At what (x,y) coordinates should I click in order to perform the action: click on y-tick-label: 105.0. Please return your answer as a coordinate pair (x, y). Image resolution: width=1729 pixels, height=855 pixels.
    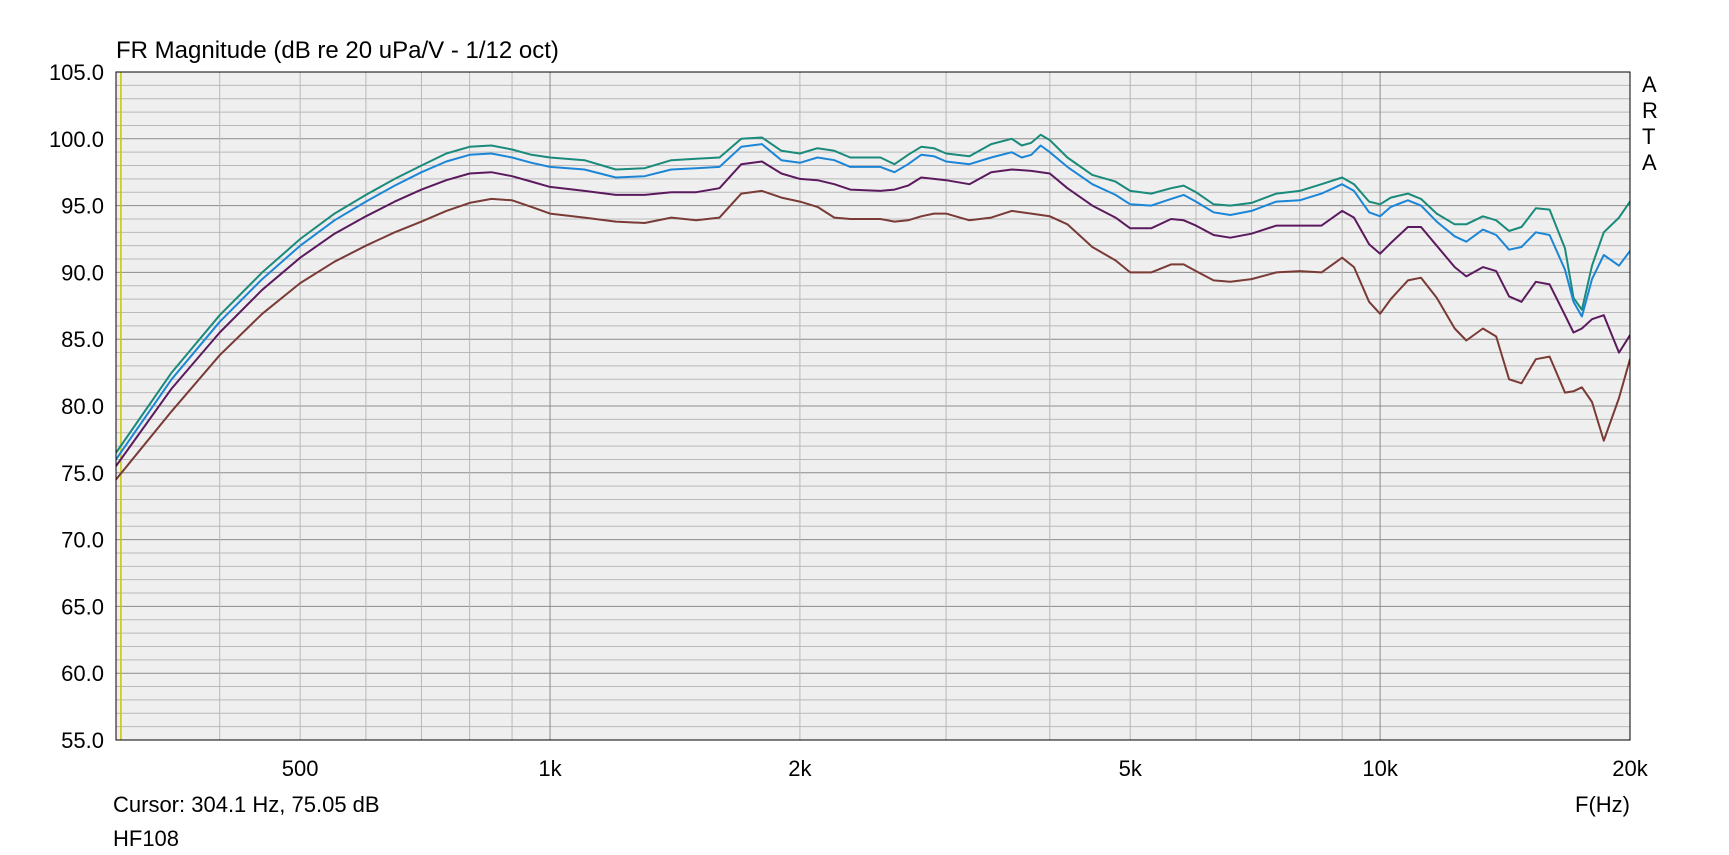
    Looking at the image, I should click on (76, 72).